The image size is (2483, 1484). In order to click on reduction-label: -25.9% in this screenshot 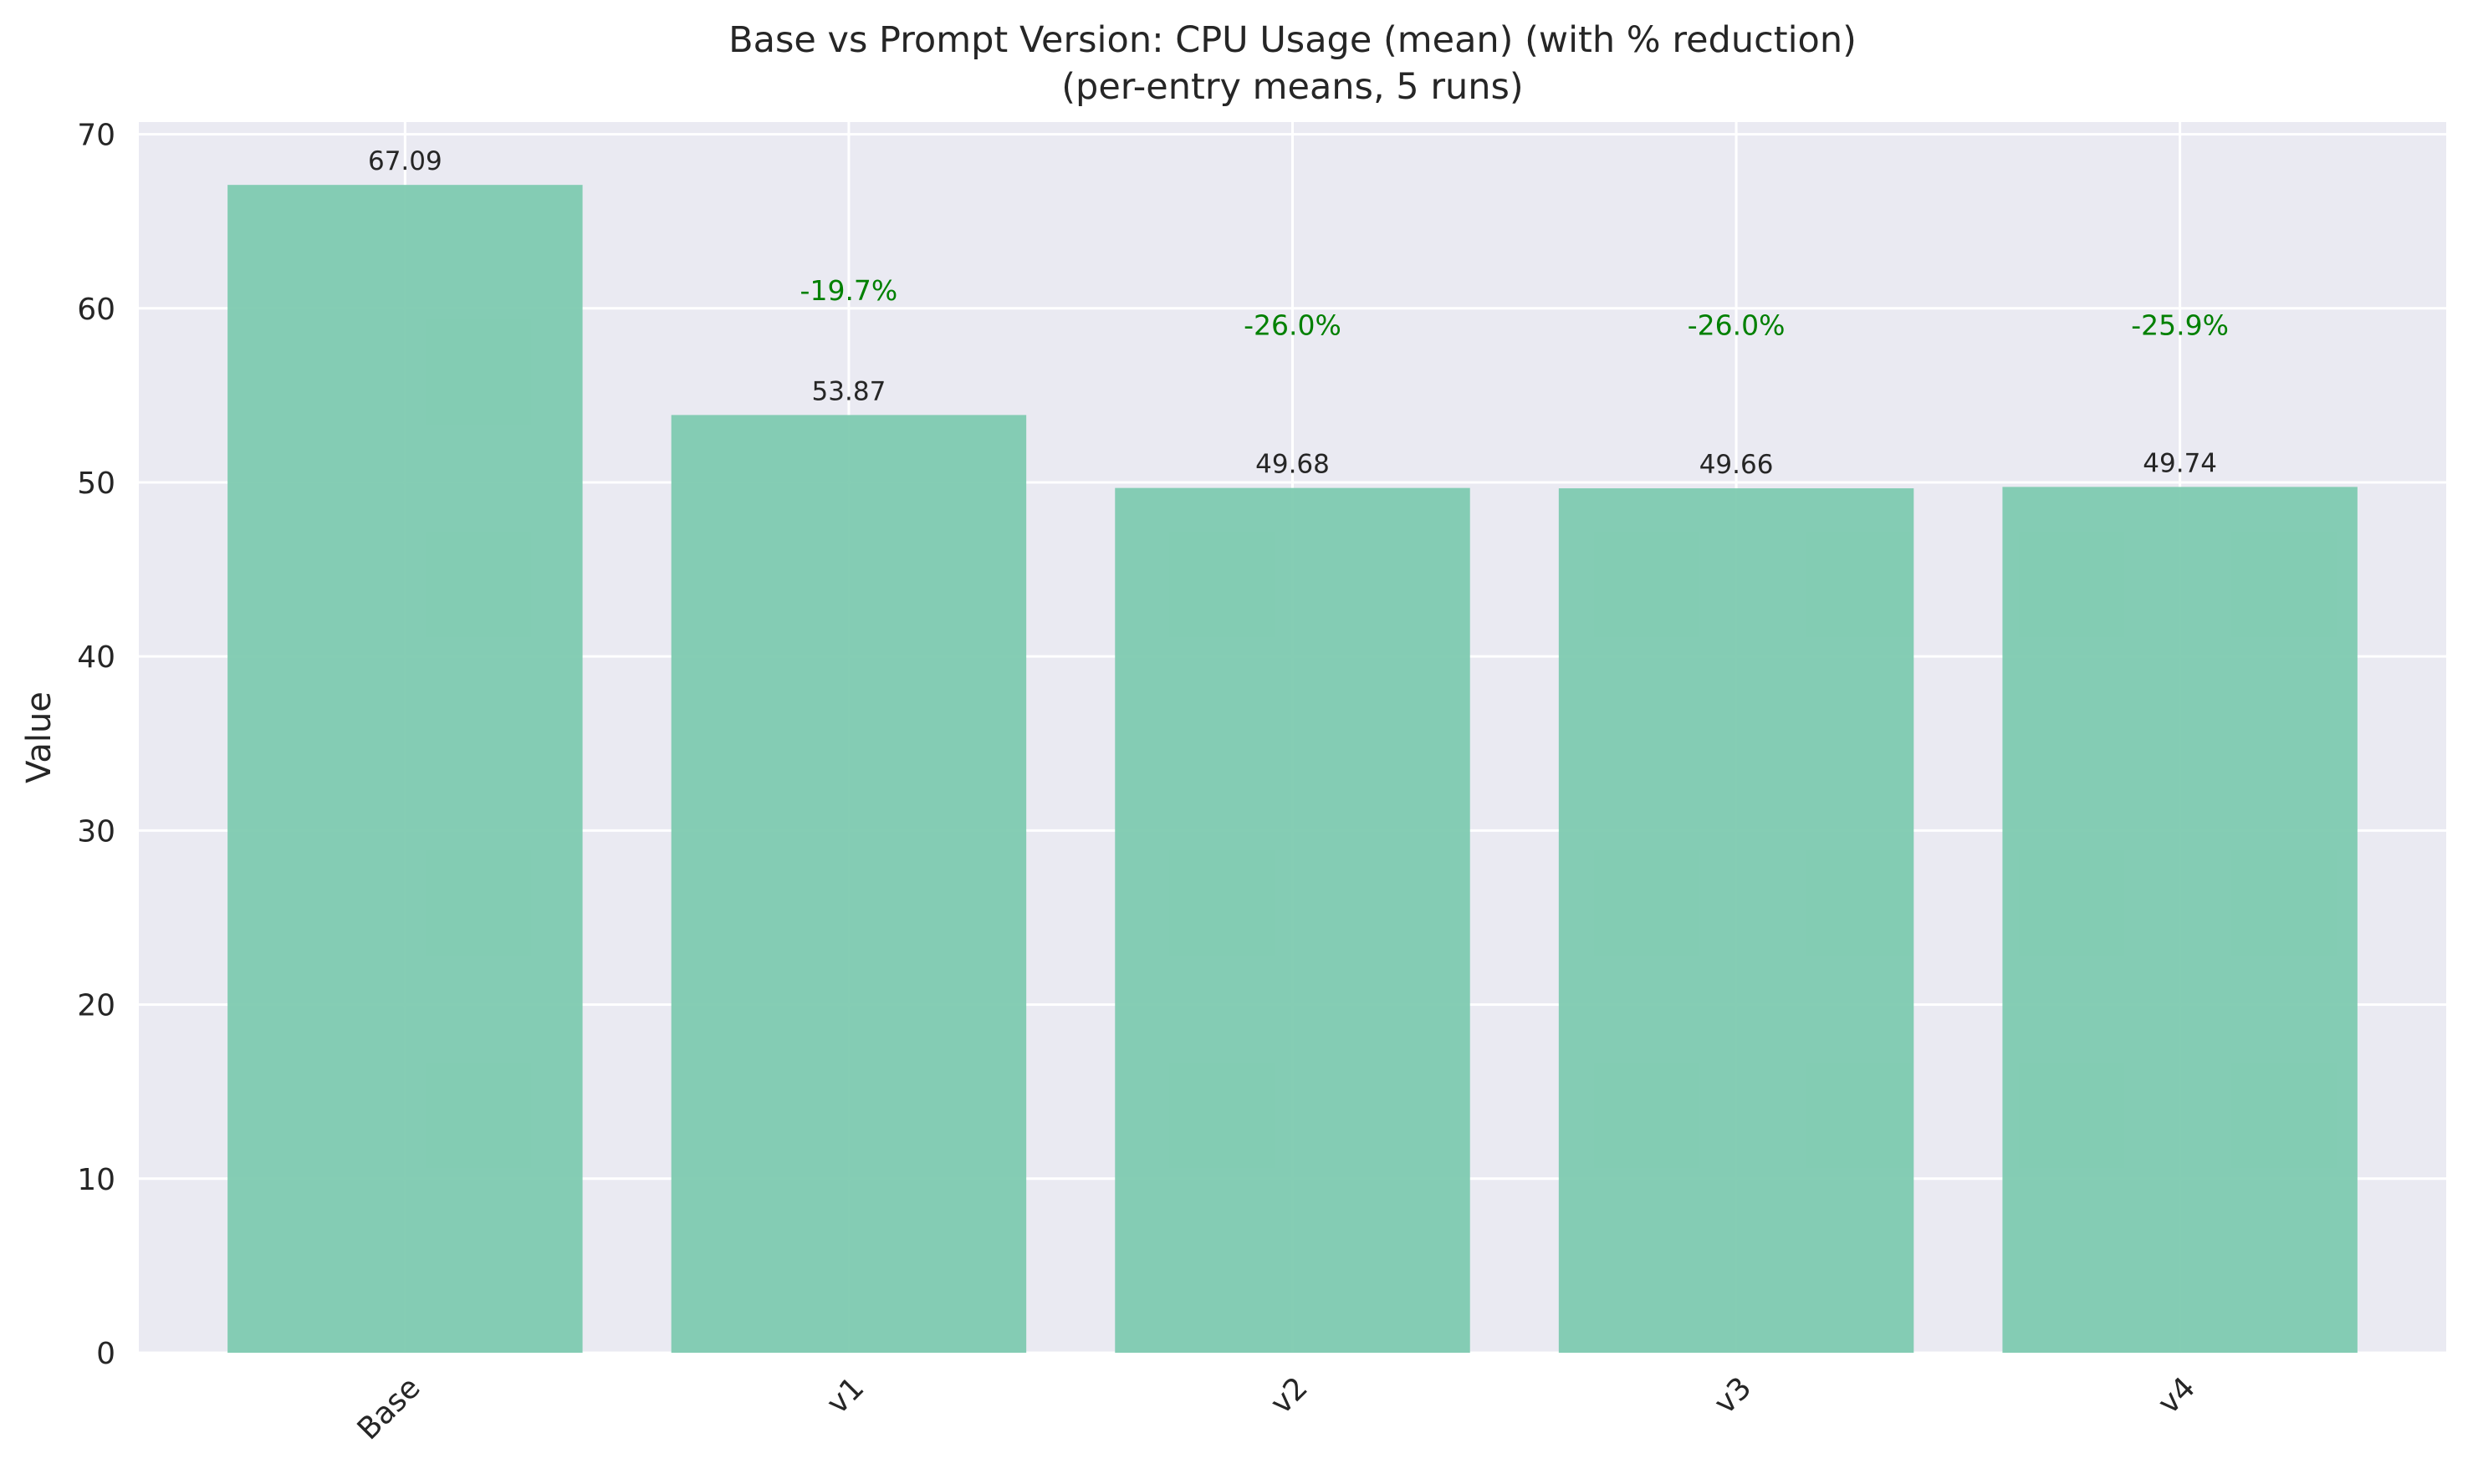, I will do `click(2180, 325)`.